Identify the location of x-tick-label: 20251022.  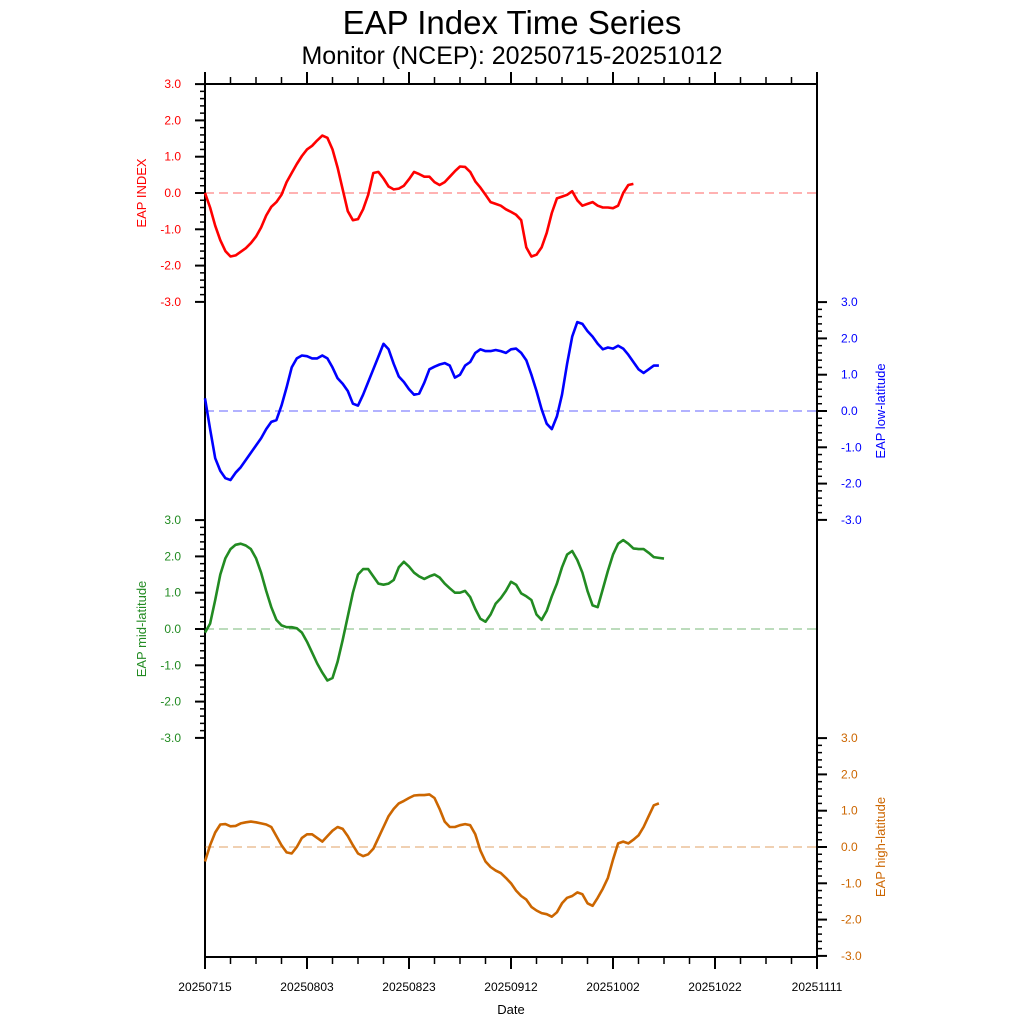
(715, 987).